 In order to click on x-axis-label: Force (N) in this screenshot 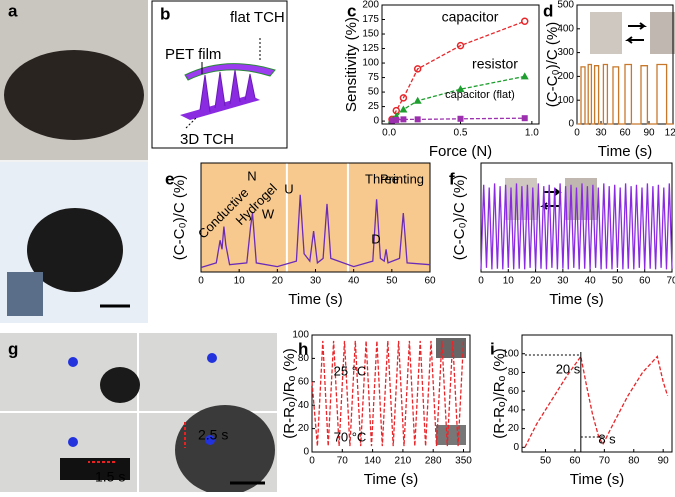, I will do `click(460, 151)`.